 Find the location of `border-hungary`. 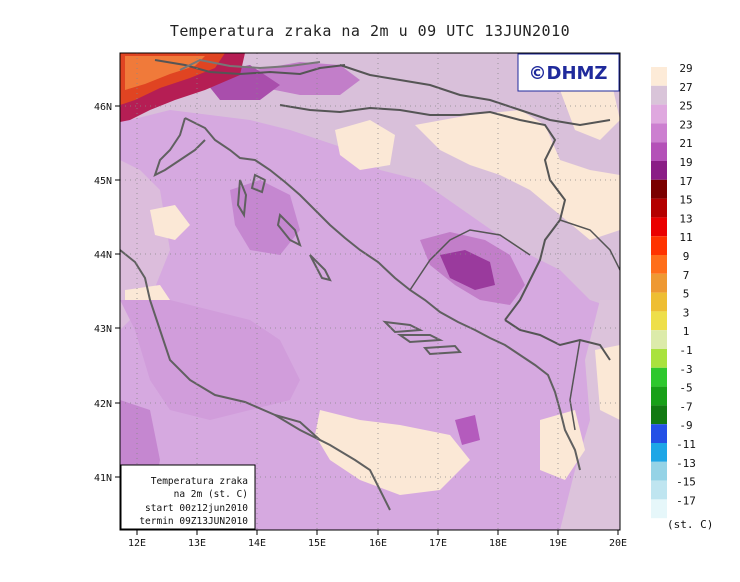

border-hungary is located at coordinates (475, 95).